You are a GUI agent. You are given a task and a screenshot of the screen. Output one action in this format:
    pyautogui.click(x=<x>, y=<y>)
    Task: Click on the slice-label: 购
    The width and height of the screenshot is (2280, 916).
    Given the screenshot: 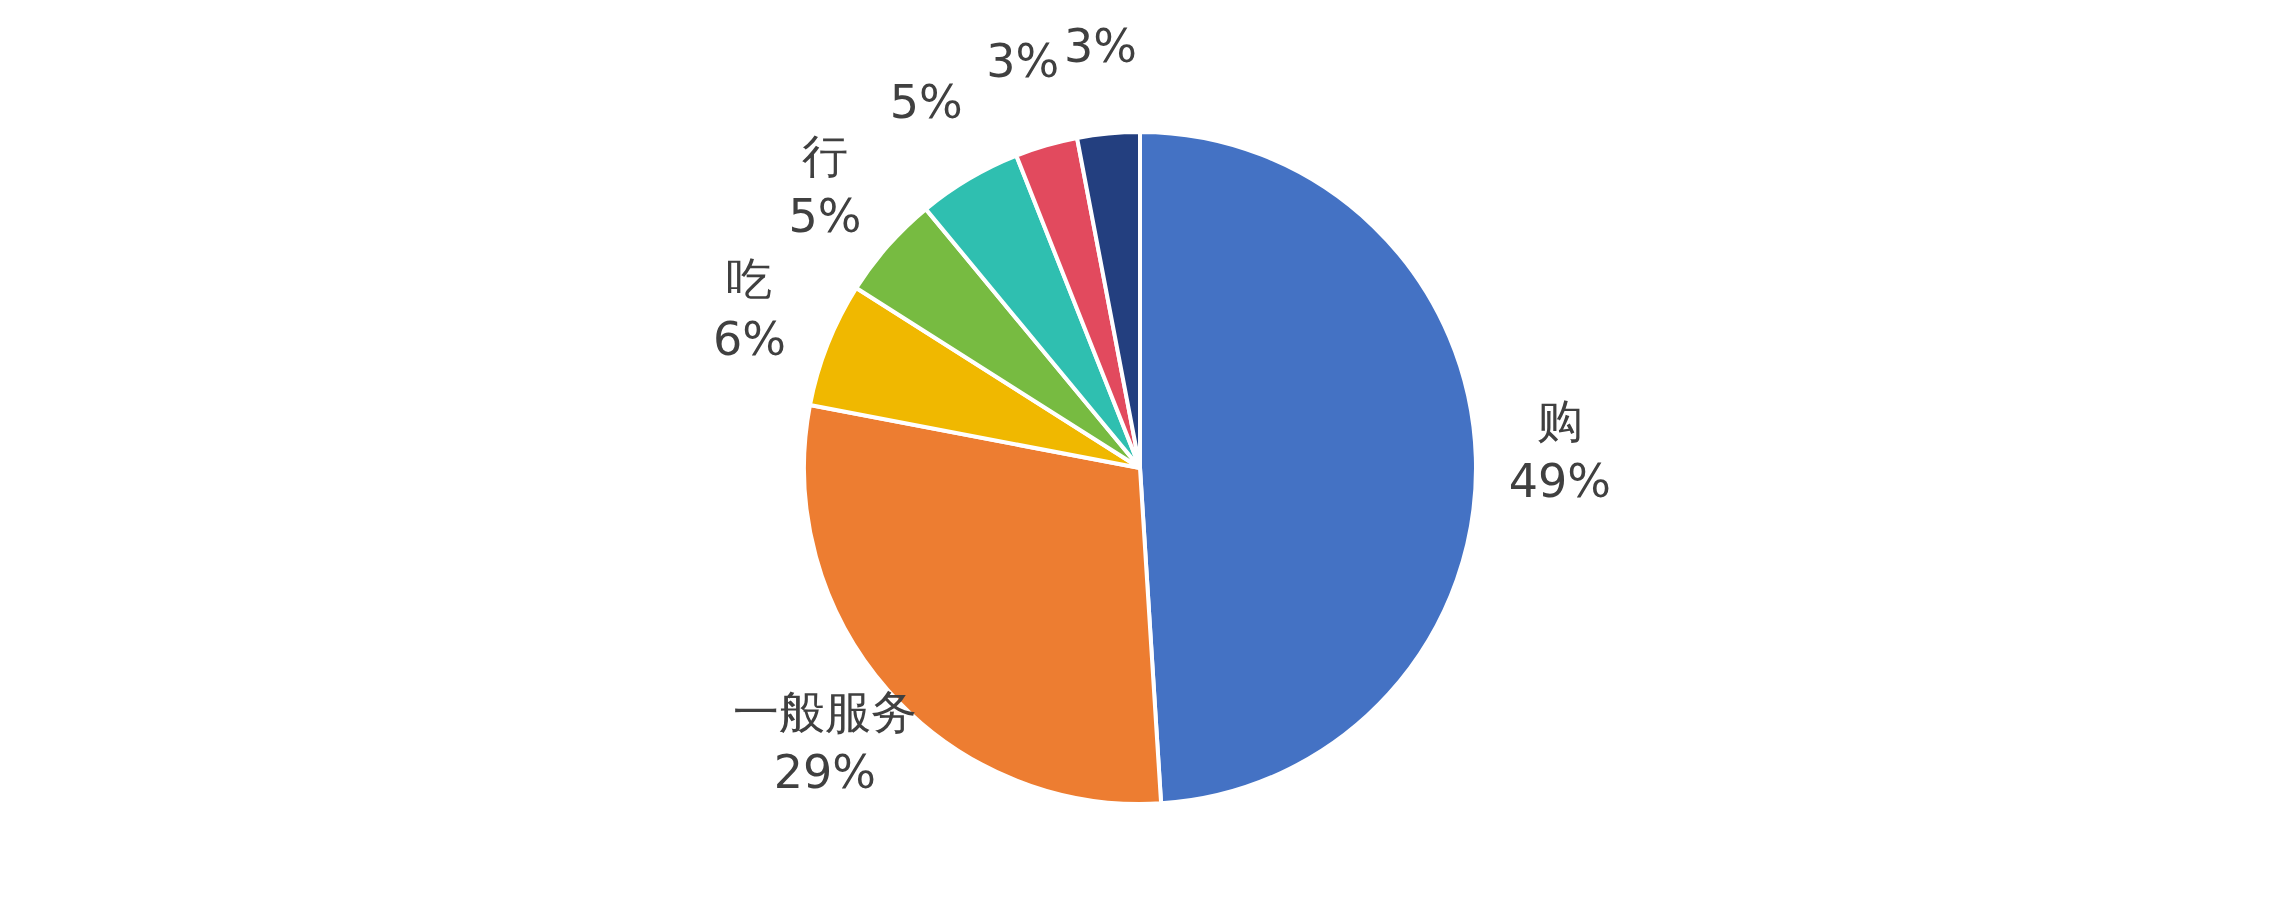 What is the action you would take?
    pyautogui.click(x=1559, y=420)
    